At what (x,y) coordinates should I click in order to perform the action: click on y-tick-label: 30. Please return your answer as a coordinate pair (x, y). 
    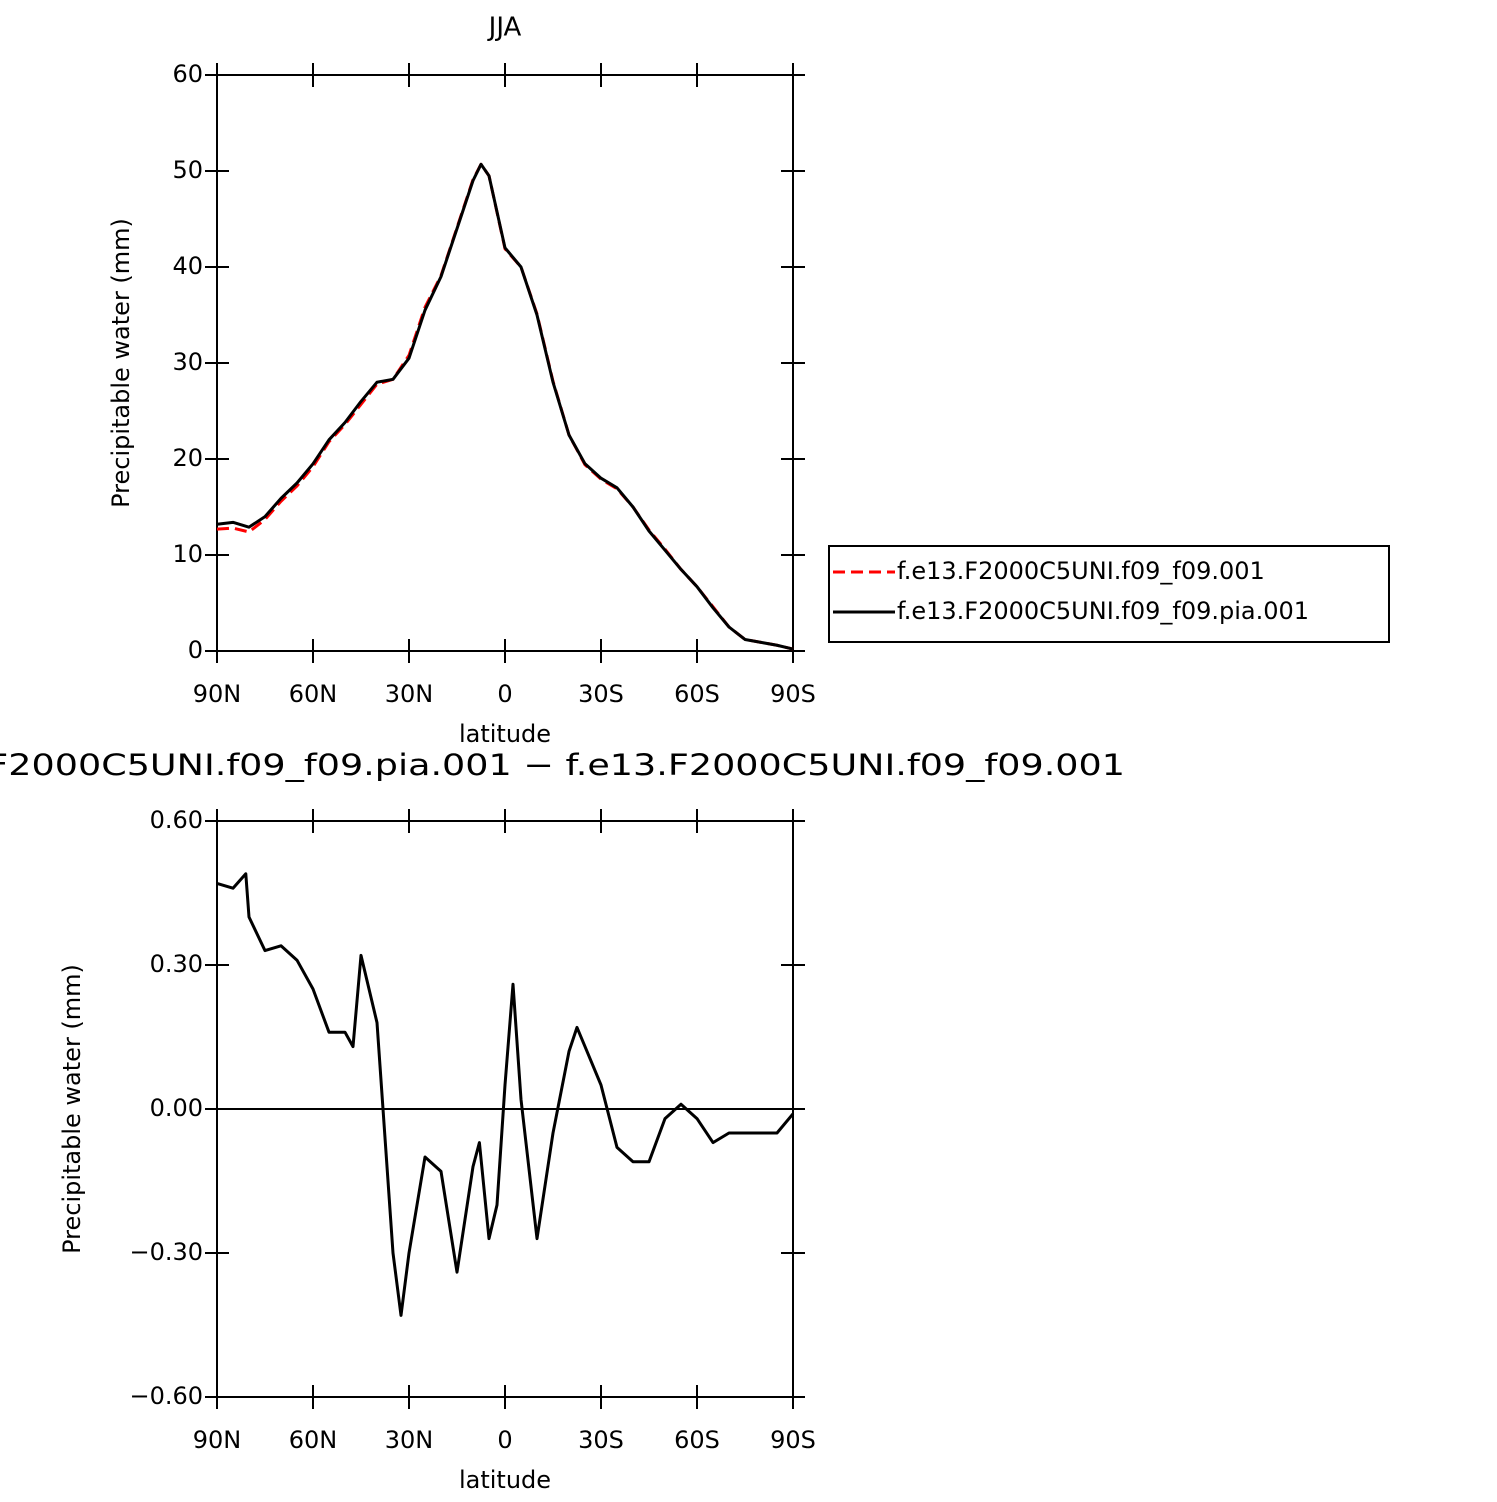
    Looking at the image, I should click on (187, 362).